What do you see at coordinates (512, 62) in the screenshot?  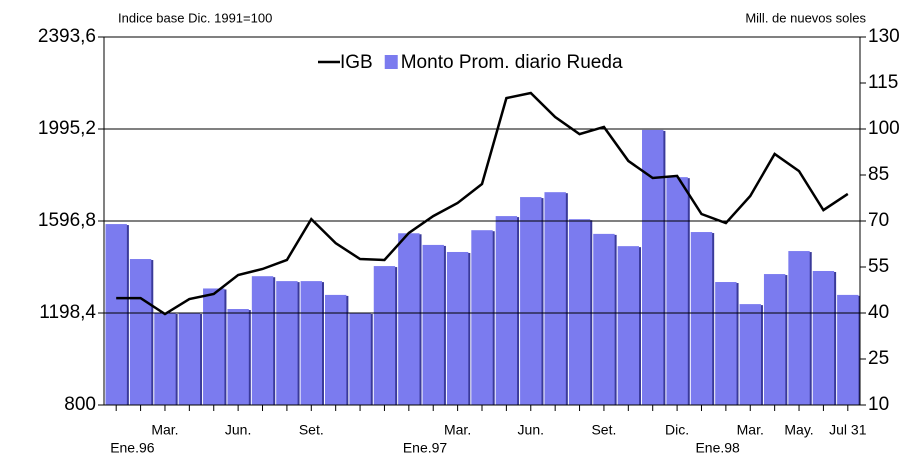 I see `legend-label: Monto Prom. diario Rueda` at bounding box center [512, 62].